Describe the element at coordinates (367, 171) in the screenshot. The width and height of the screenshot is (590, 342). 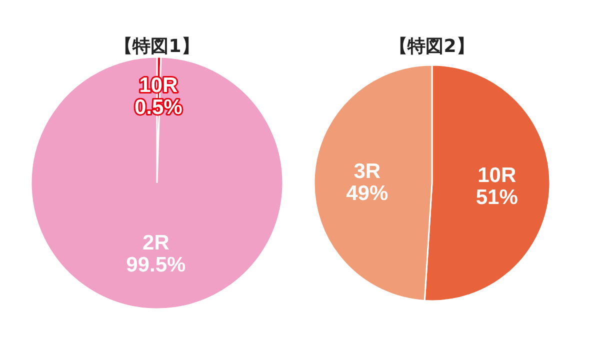
I see `slice-label: 3R` at that location.